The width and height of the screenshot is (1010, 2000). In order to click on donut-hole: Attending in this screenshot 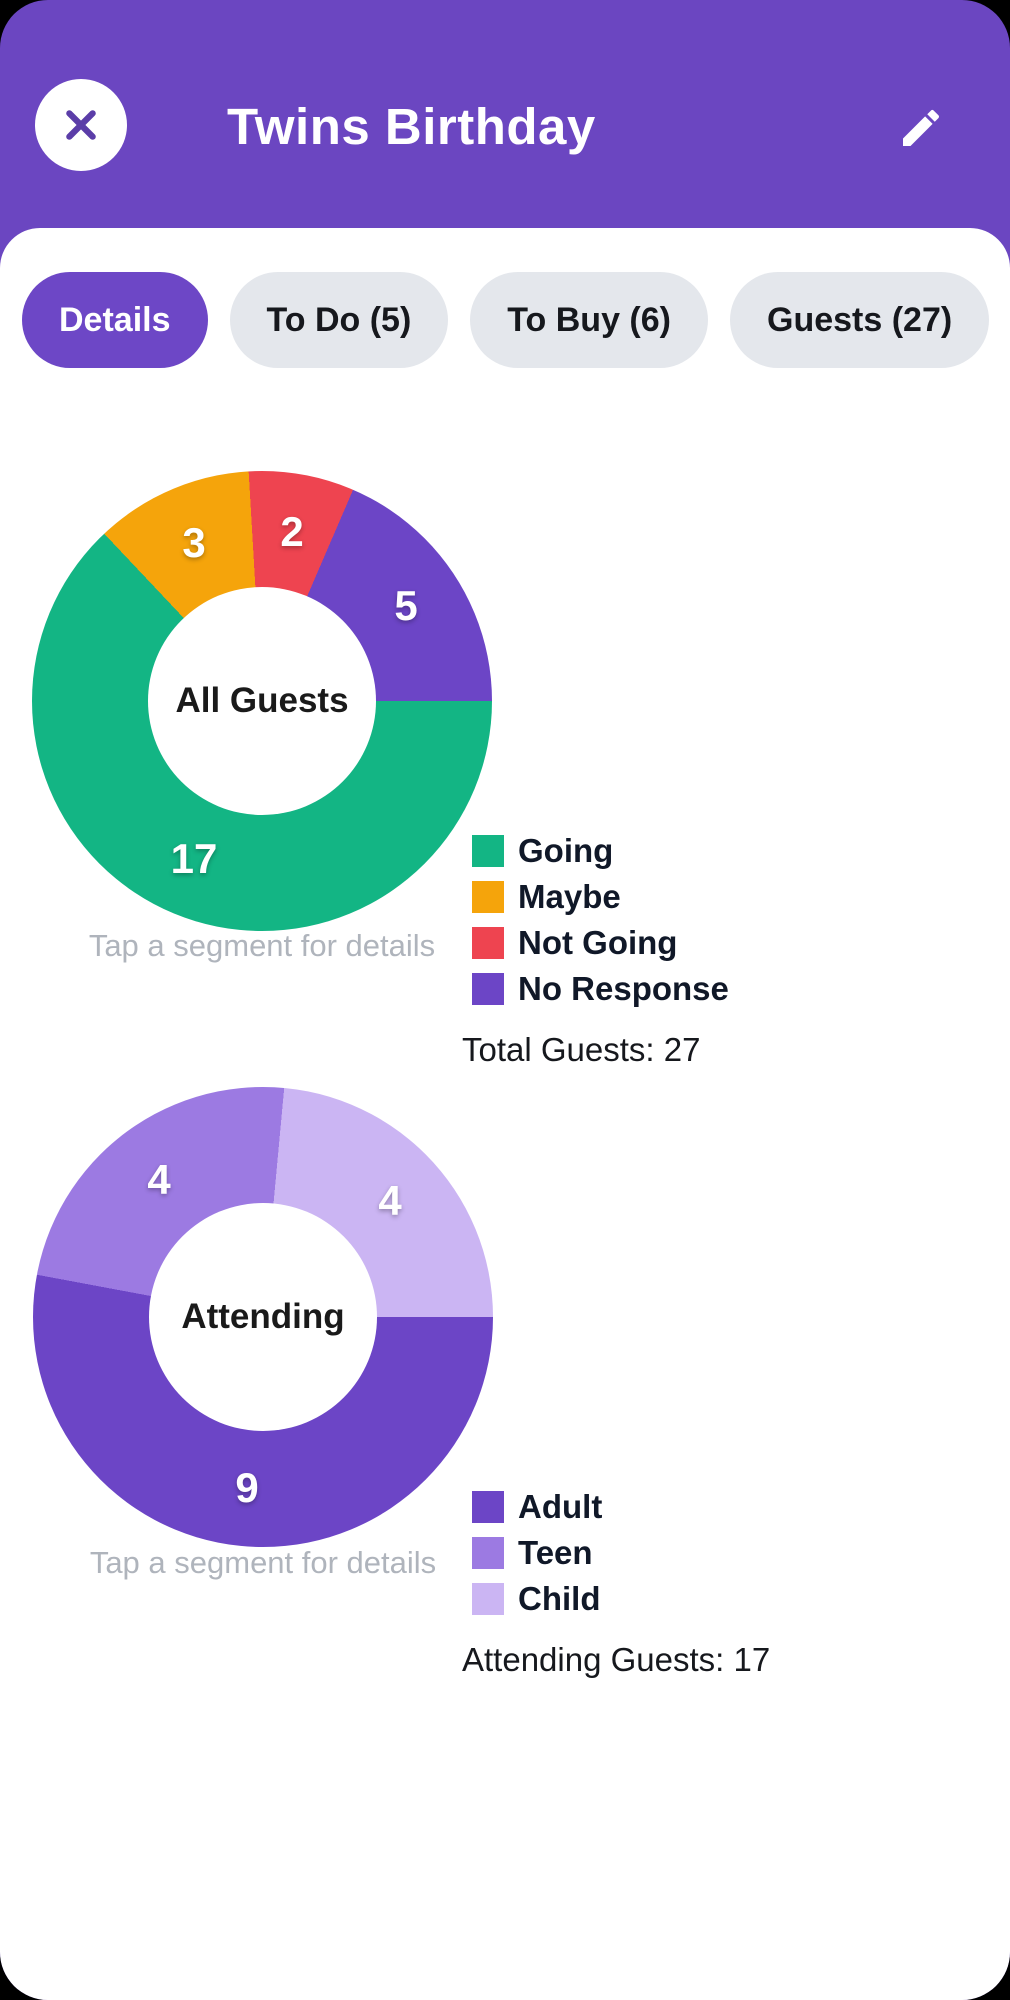, I will do `click(263, 1317)`.